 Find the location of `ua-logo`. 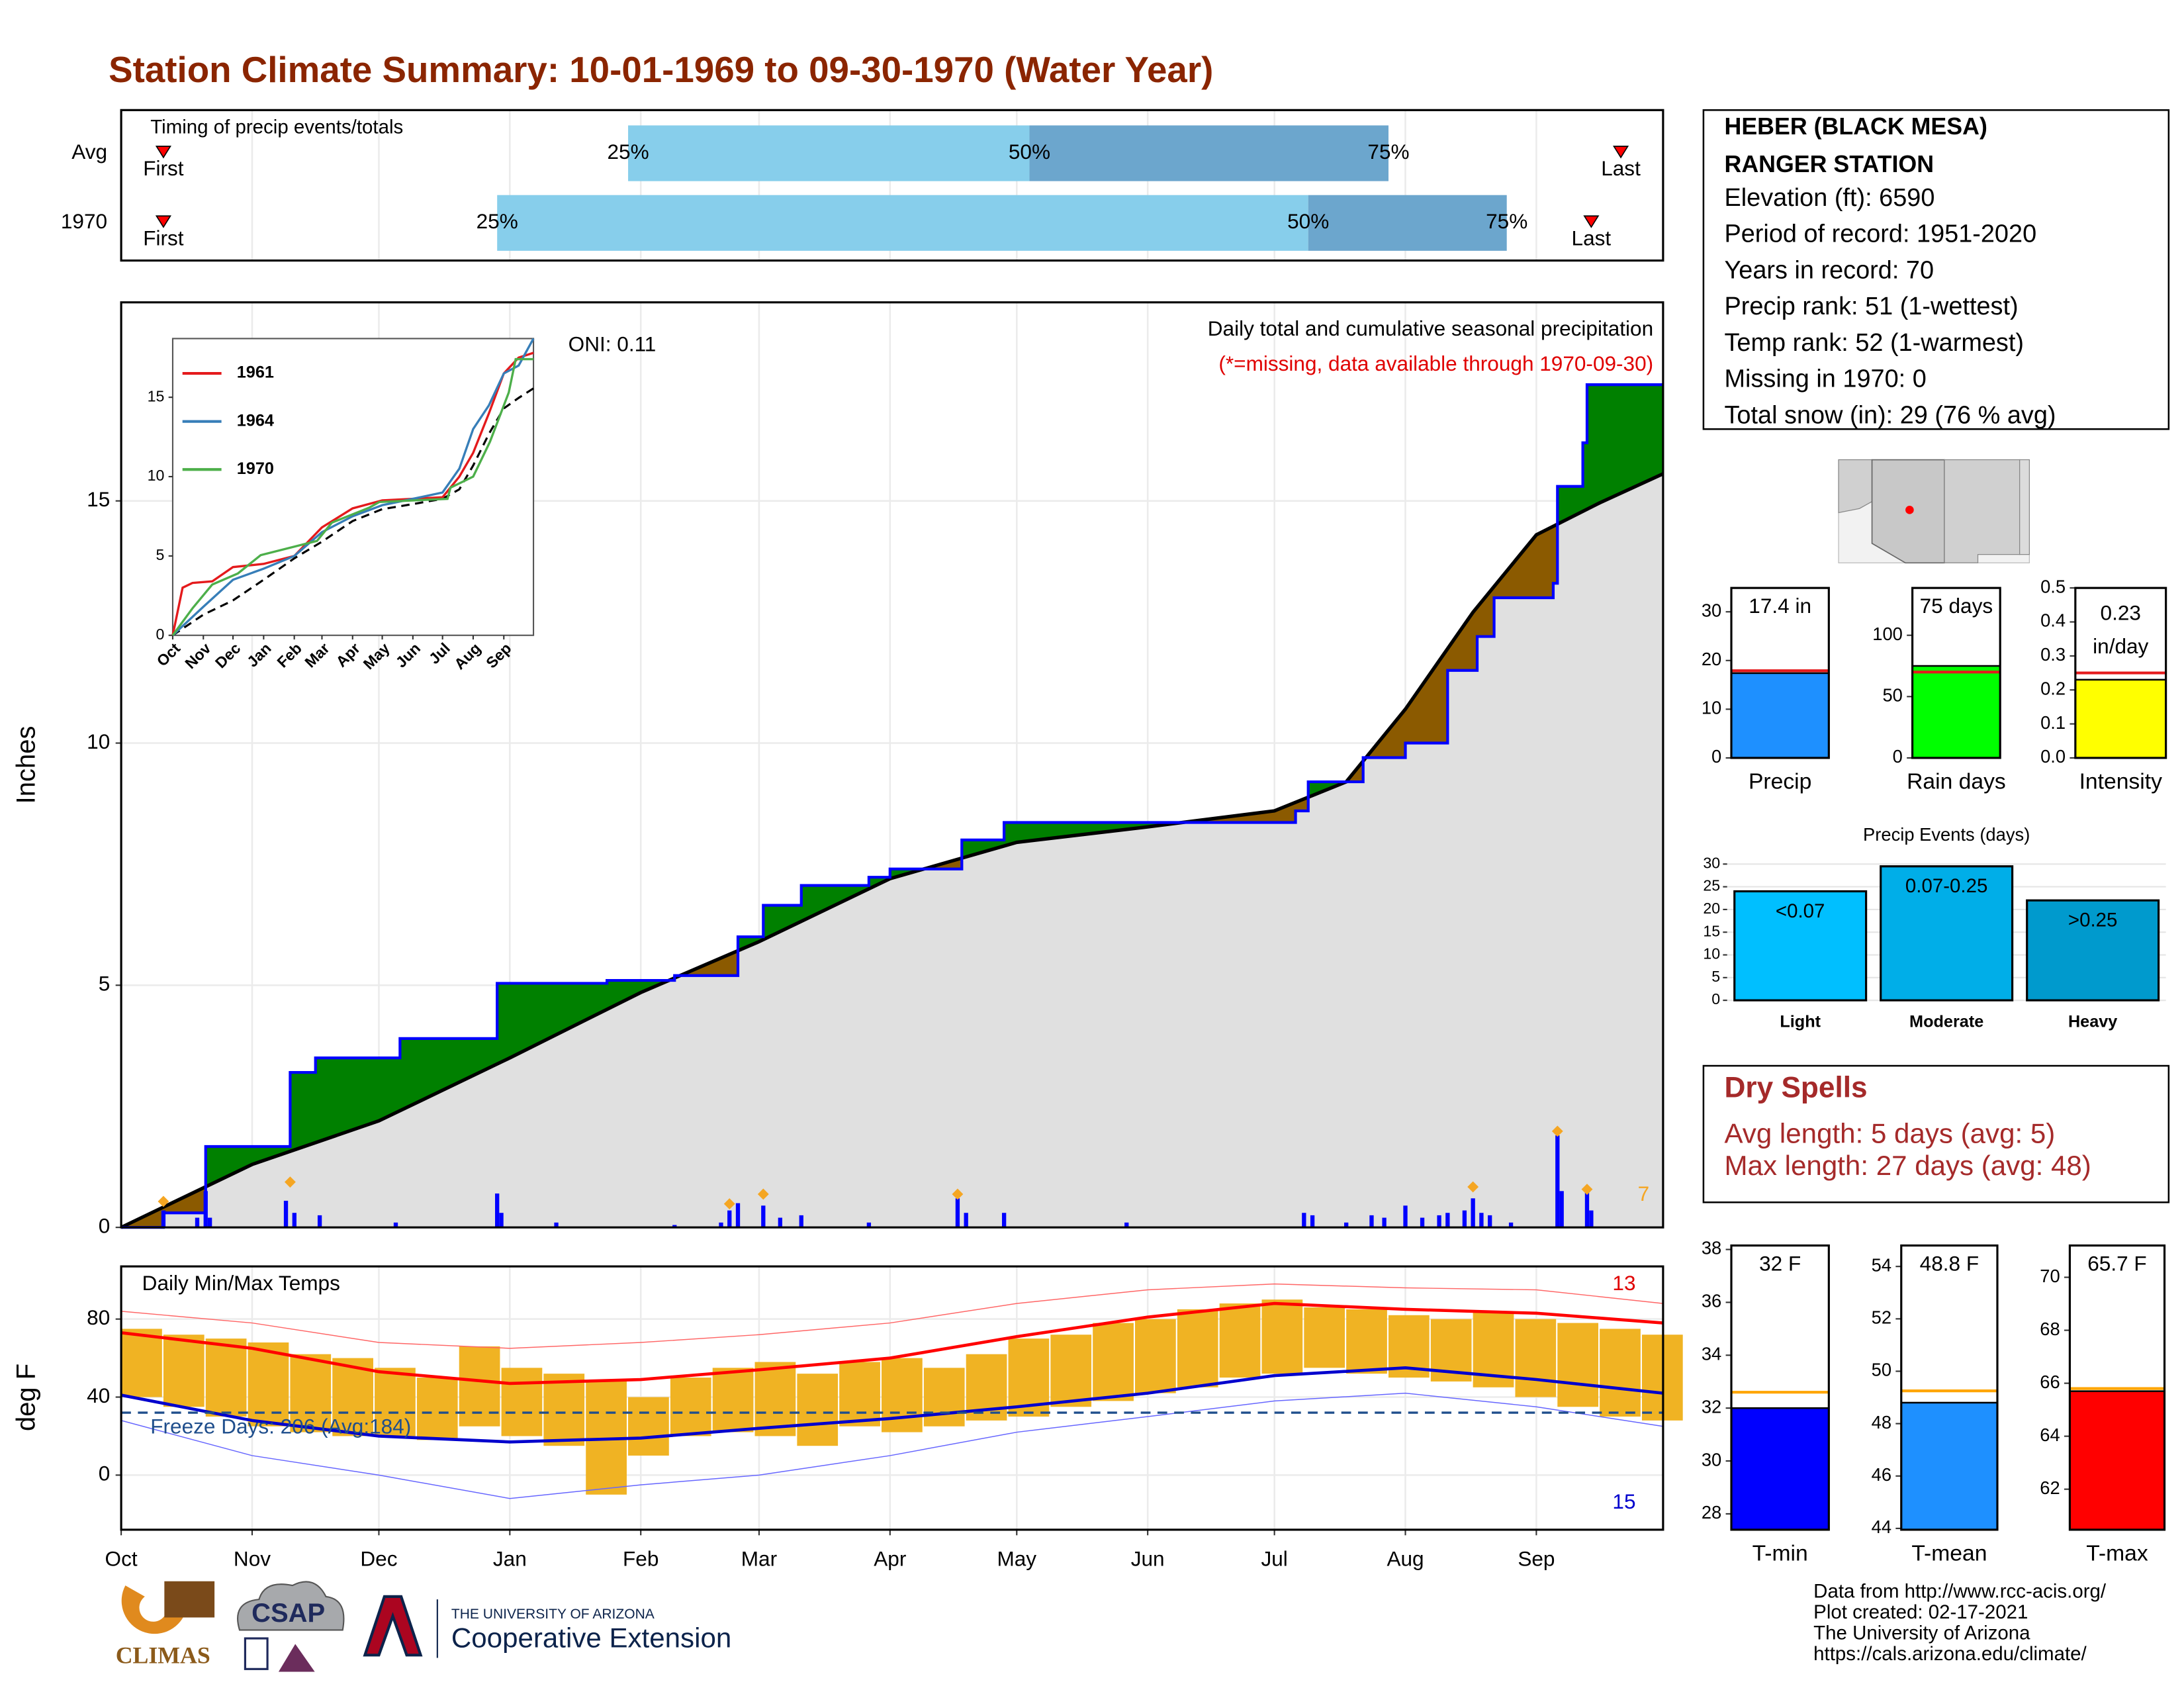

ua-logo is located at coordinates (393, 1626).